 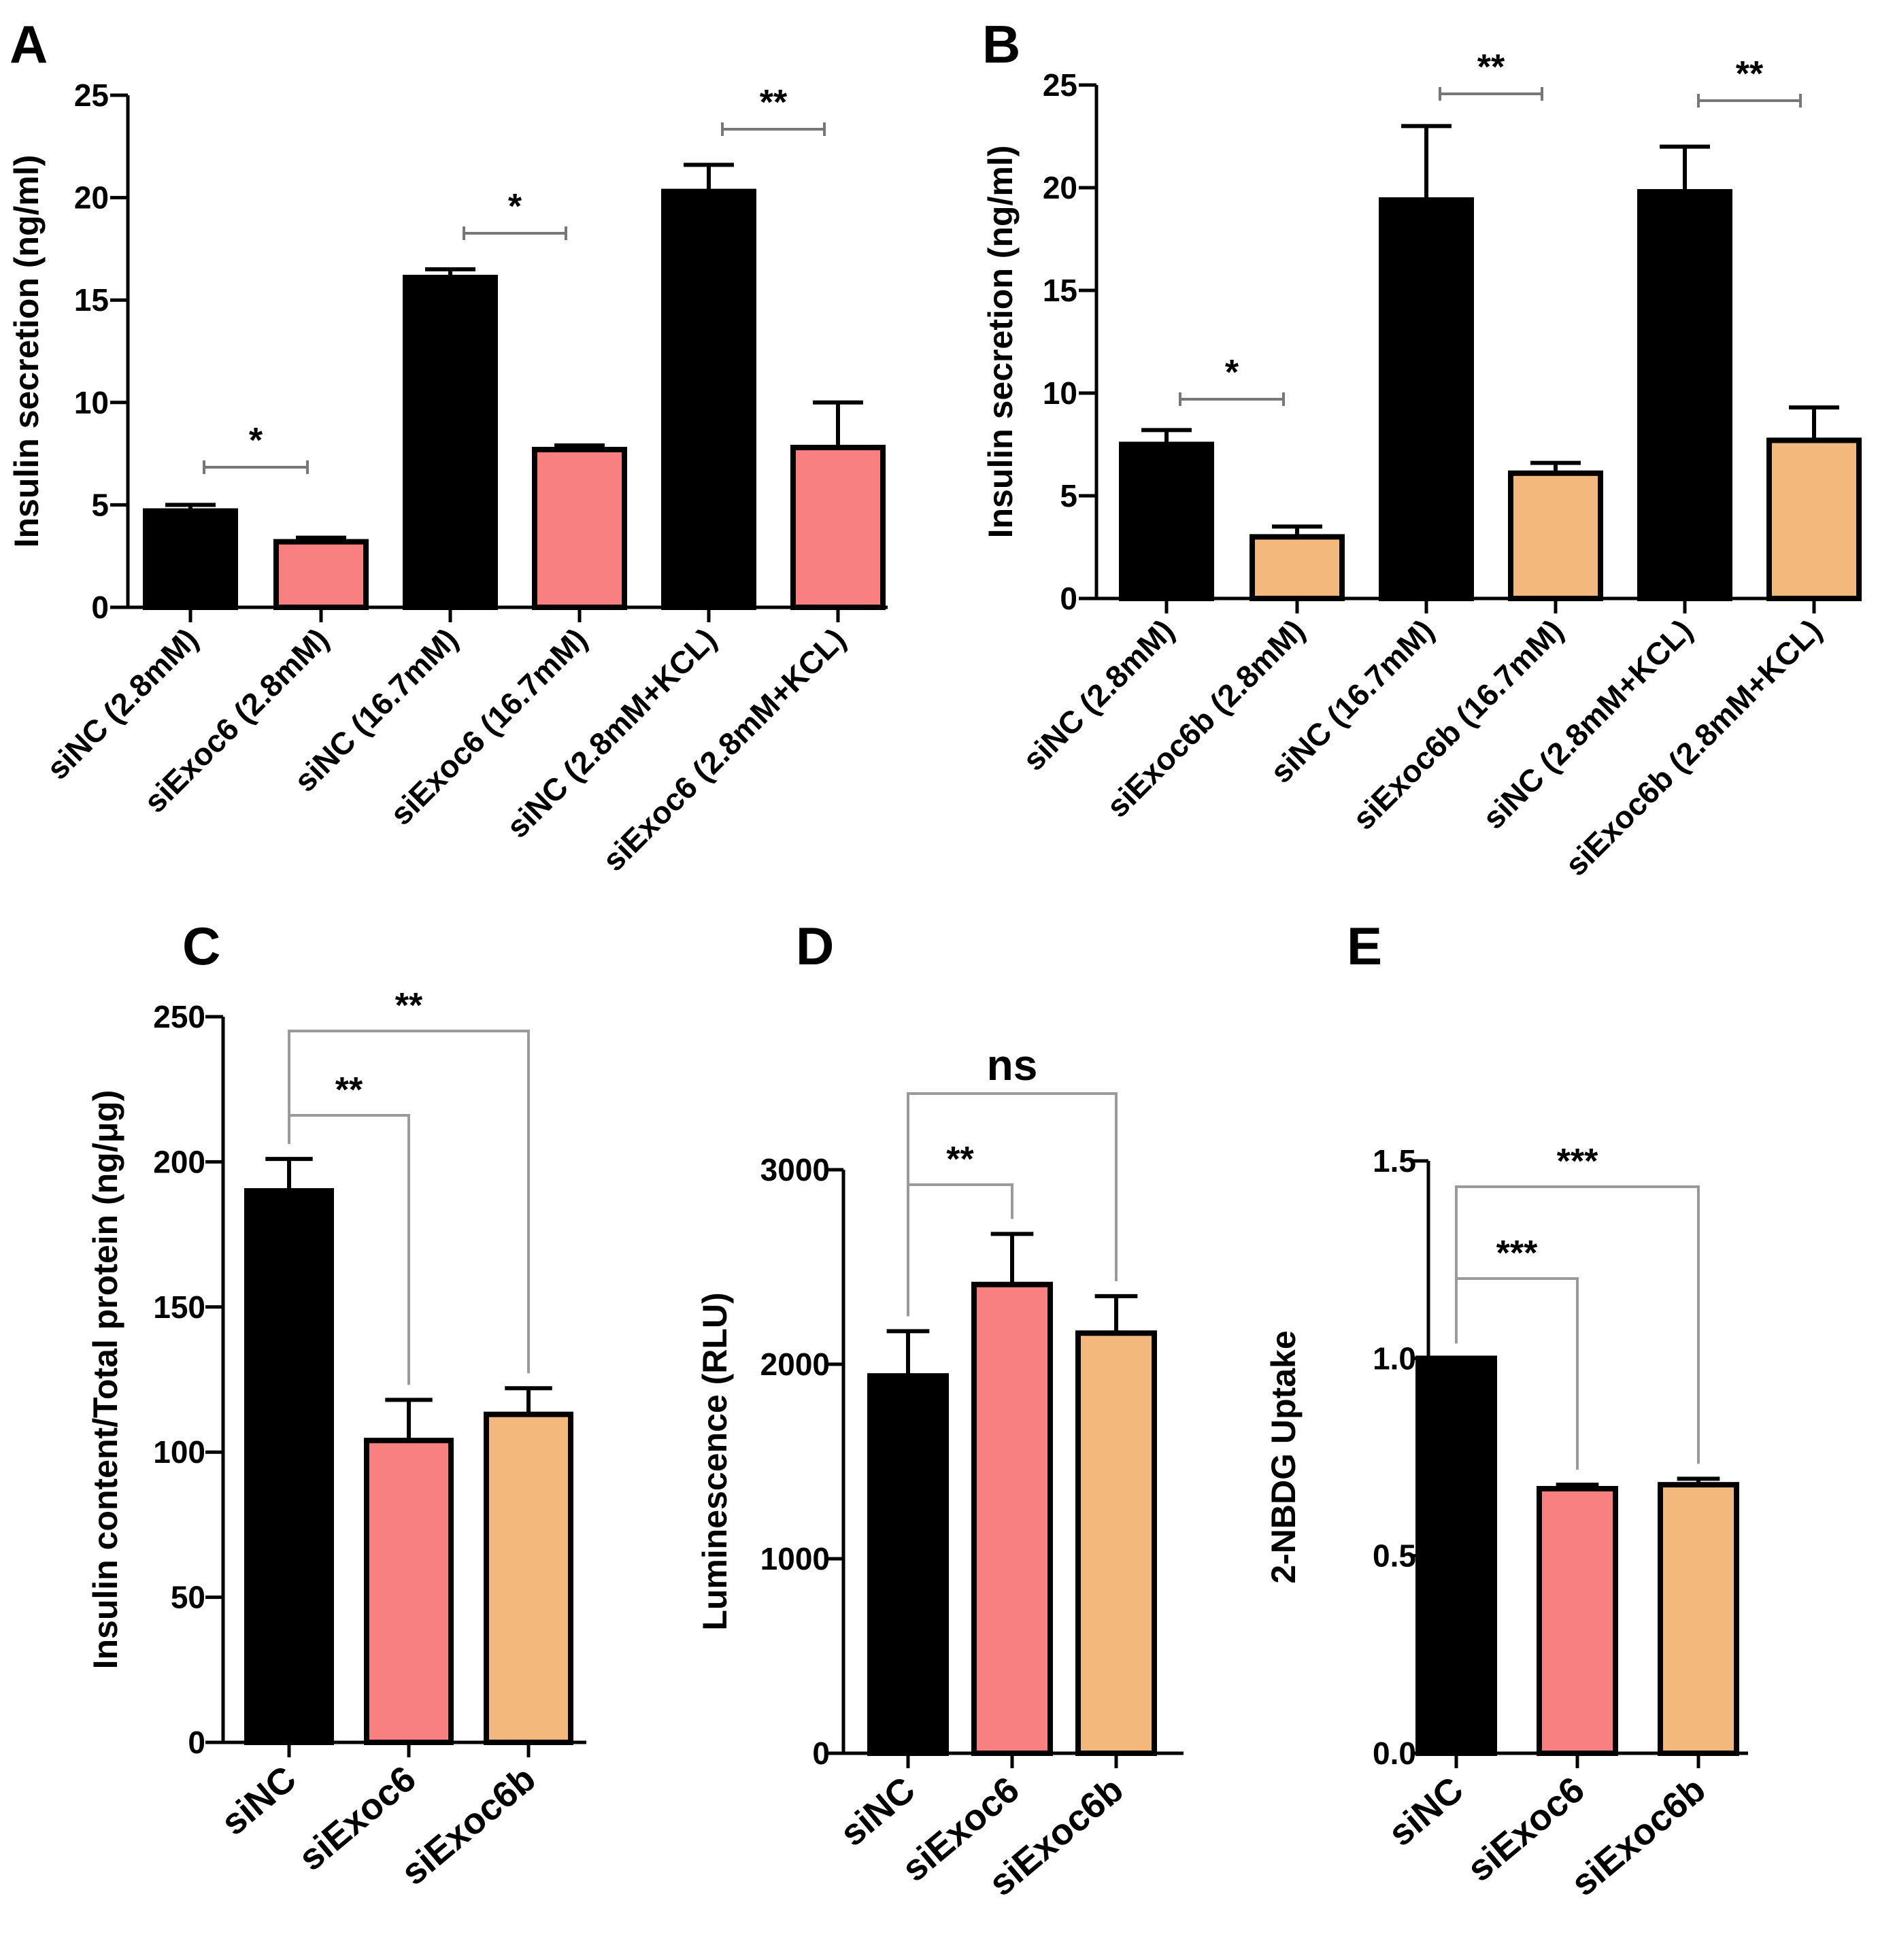 What do you see at coordinates (1394, 1753) in the screenshot?
I see `y-tick-label: 0.0` at bounding box center [1394, 1753].